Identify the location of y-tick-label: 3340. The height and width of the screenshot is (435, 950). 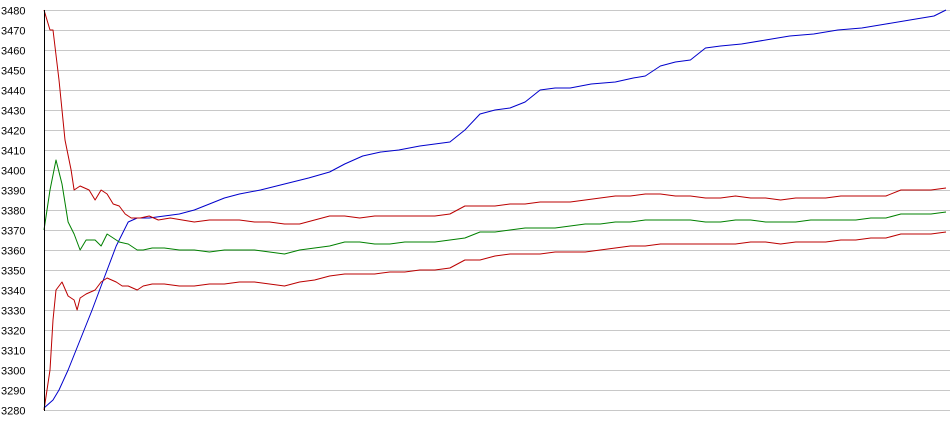
(13, 292).